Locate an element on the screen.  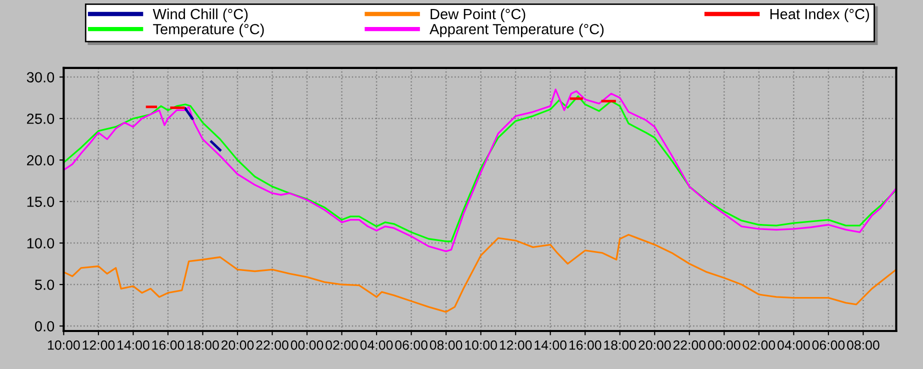
y-tick-label: 15.0 is located at coordinates (40, 201).